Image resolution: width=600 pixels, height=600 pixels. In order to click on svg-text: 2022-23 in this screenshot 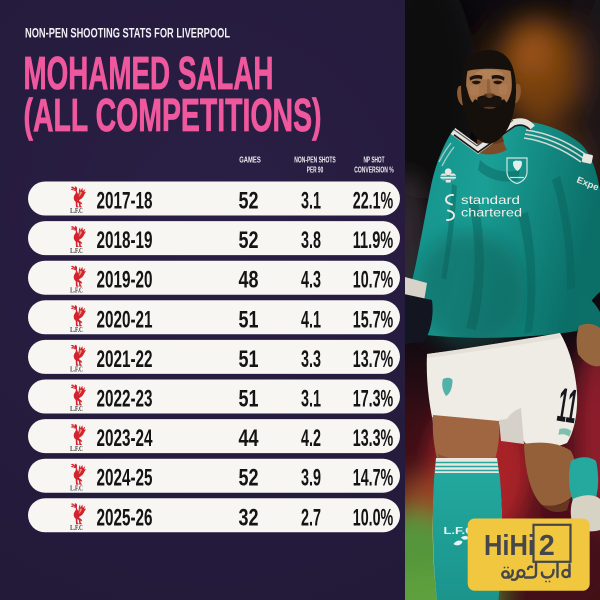, I will do `click(125, 399)`.